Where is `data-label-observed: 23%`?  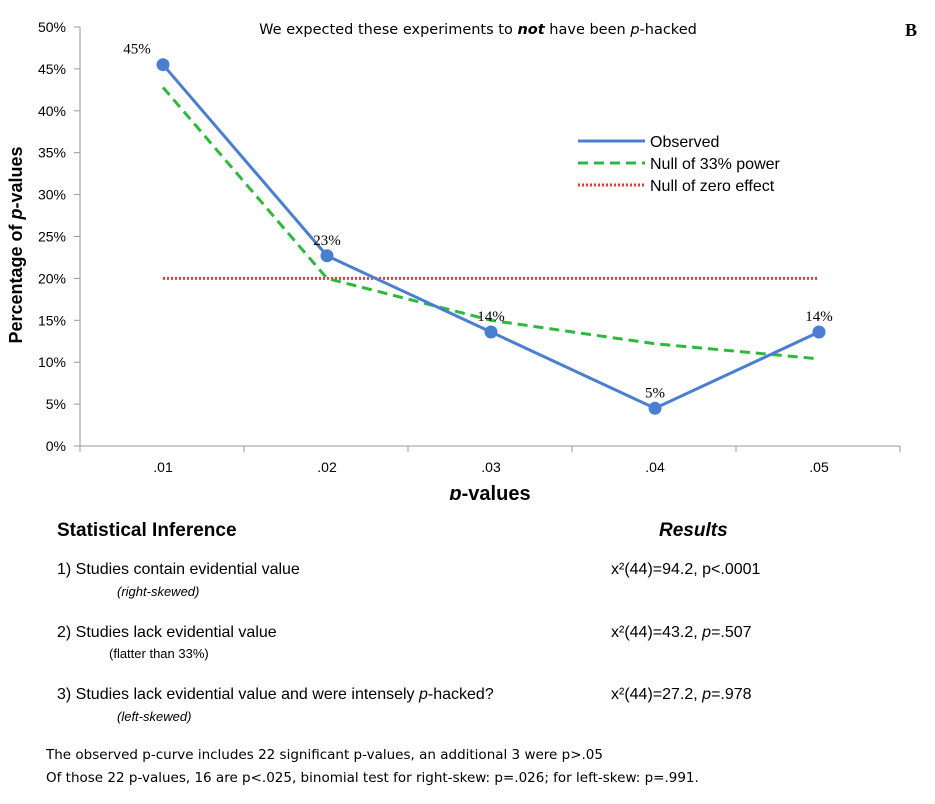
data-label-observed: 23% is located at coordinates (327, 241).